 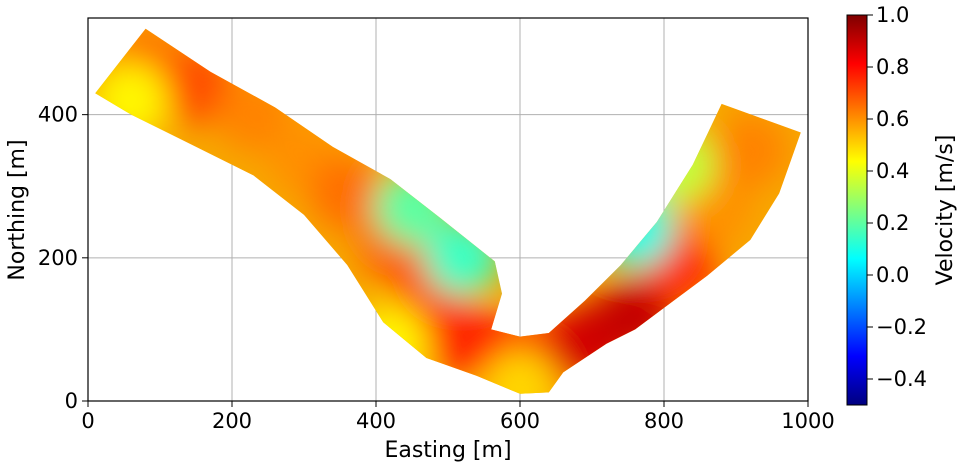 I want to click on y-tick-label: 200, so click(x=58, y=258).